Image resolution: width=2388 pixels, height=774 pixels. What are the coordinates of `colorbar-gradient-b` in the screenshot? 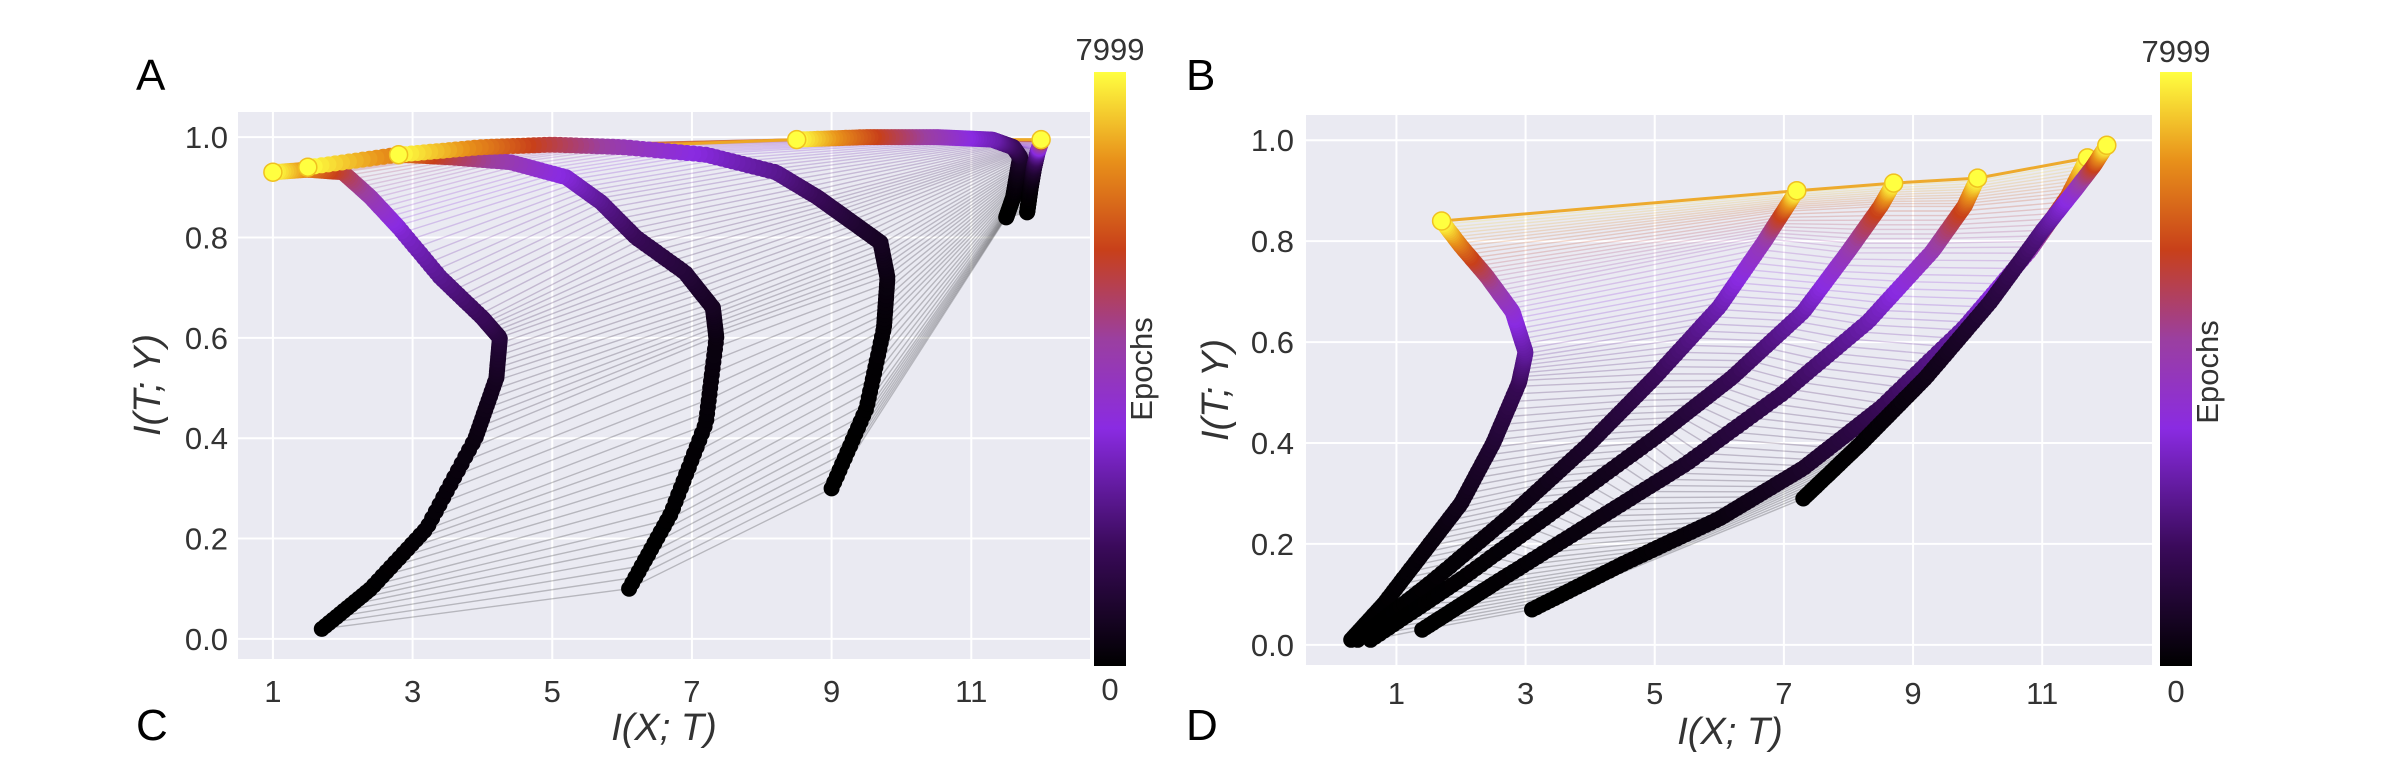 It's located at (2176, 369).